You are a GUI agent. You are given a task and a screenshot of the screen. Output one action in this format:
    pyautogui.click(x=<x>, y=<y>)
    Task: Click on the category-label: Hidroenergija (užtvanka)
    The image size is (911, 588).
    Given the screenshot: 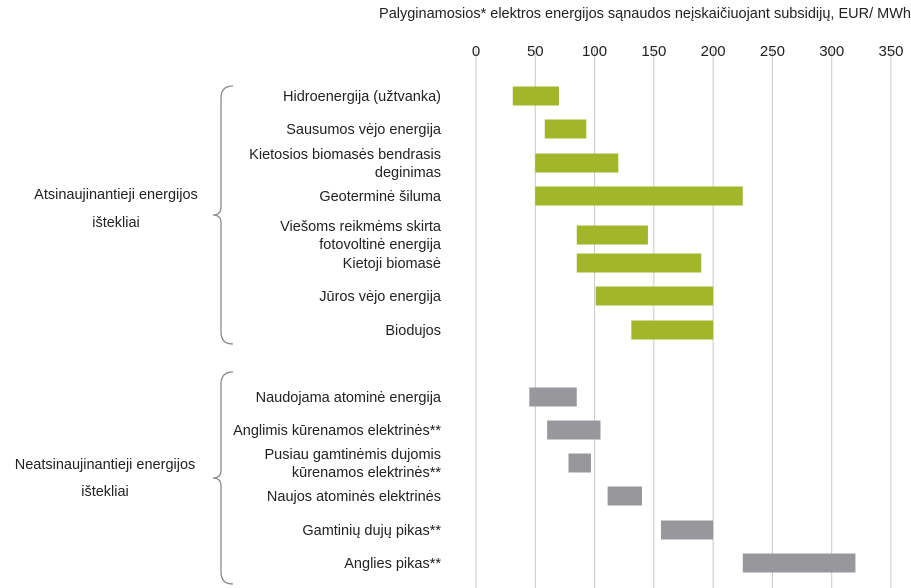 What is the action you would take?
    pyautogui.click(x=362, y=97)
    